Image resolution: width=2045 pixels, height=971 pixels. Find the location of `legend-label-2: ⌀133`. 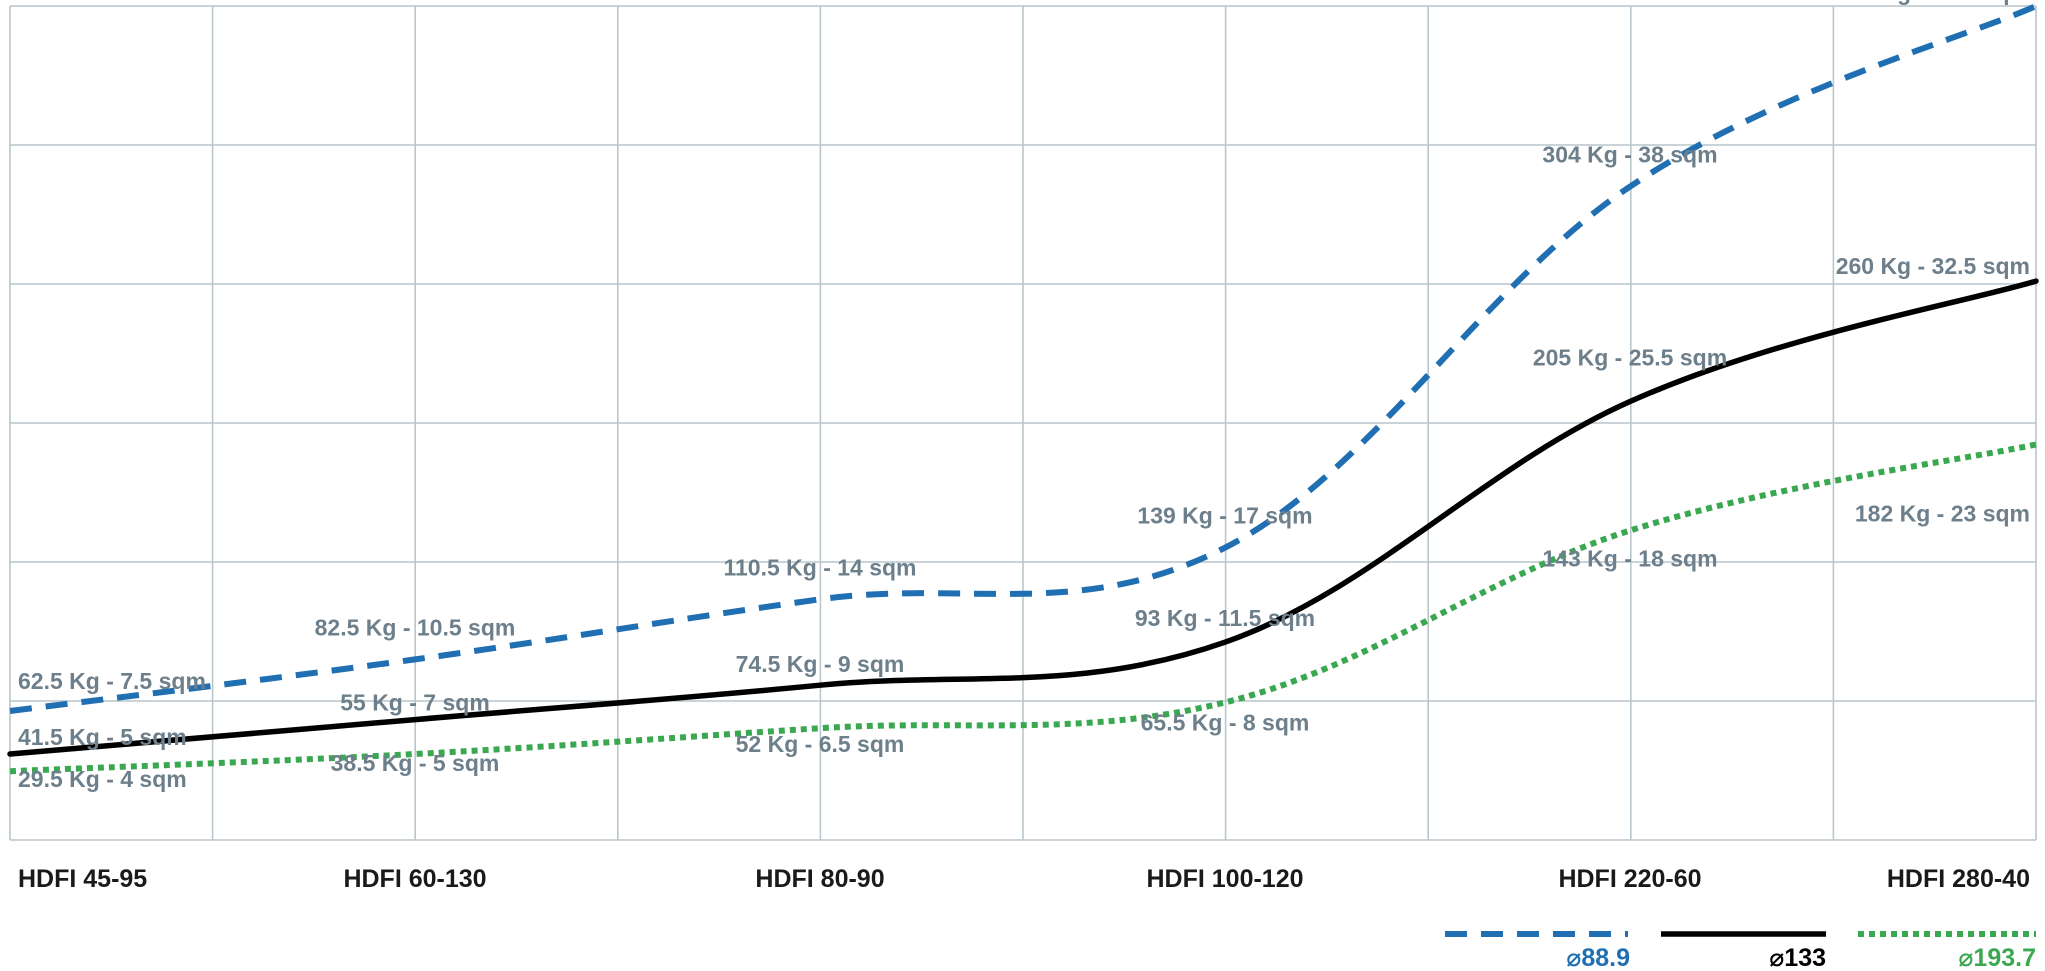

legend-label-2: ⌀133 is located at coordinates (1797, 957).